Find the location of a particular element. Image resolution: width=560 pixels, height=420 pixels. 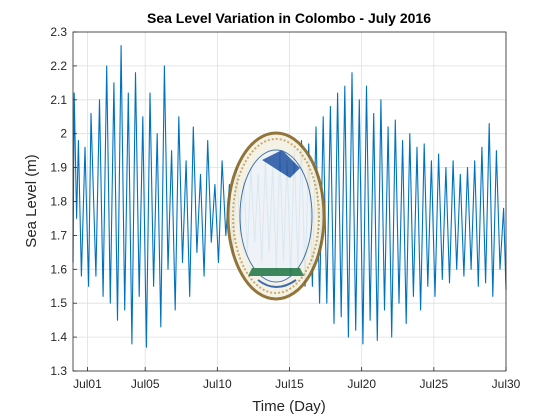

x-tick-label: Jul15 is located at coordinates (289, 384).